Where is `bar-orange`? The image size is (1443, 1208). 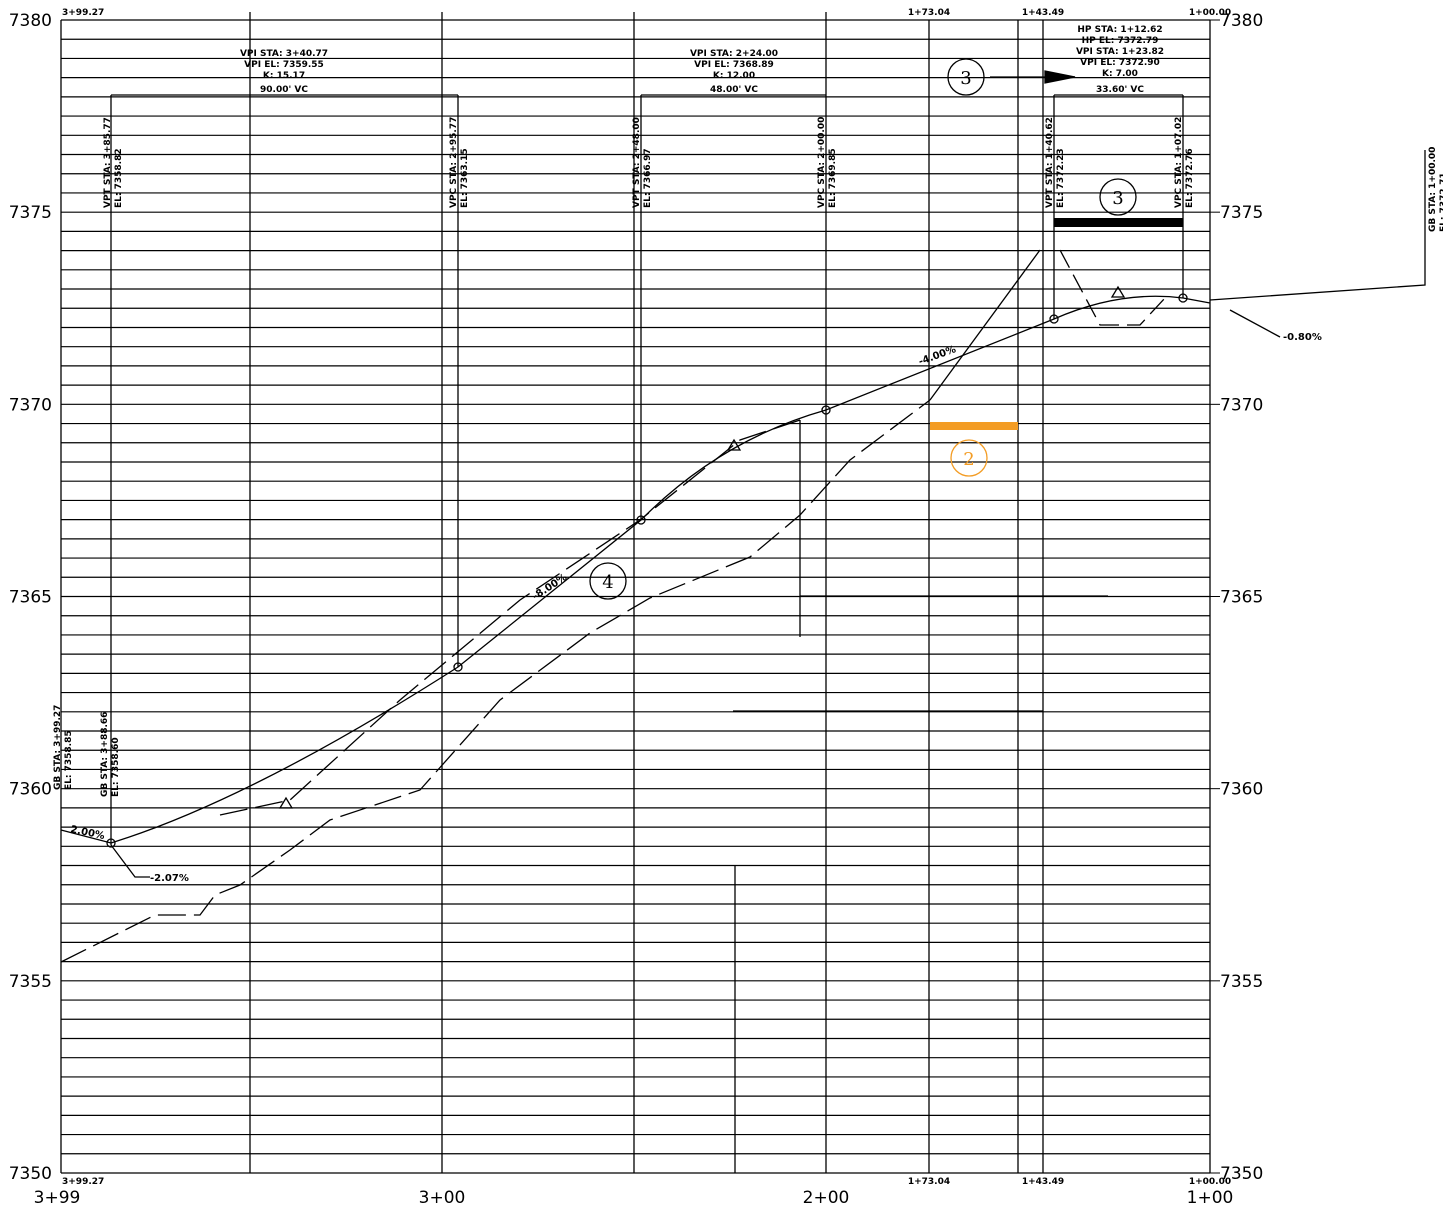
bar-orange is located at coordinates (974, 426).